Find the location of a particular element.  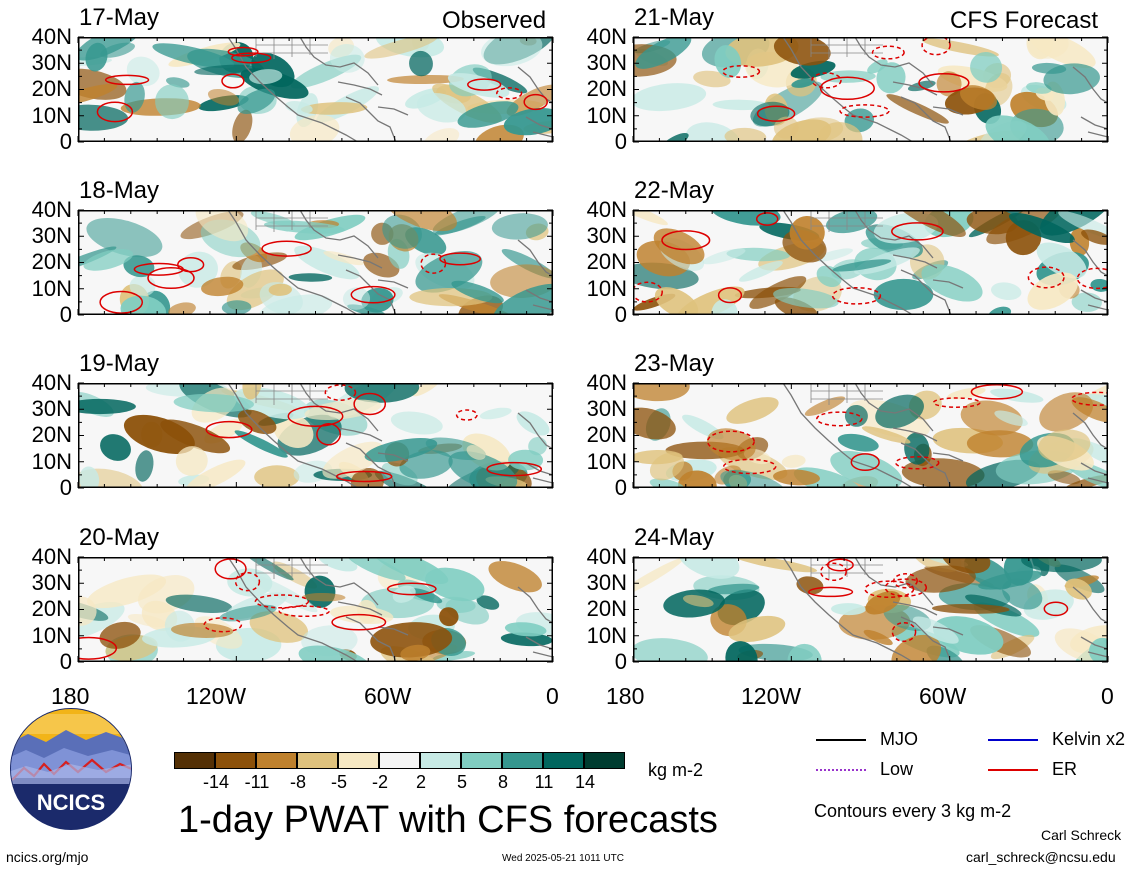

ncics-logo: NCICS is located at coordinates (71, 769).